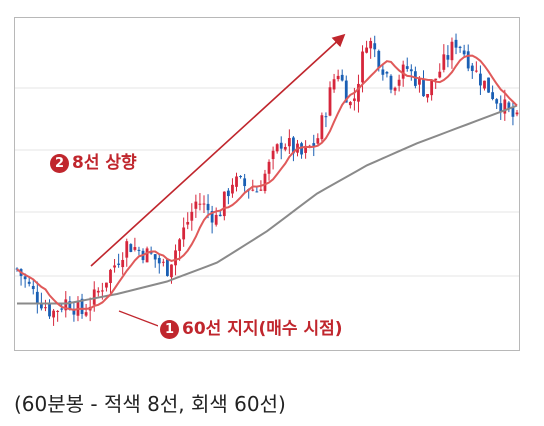 This screenshot has width=544, height=426. What do you see at coordinates (59, 163) in the screenshot?
I see `annotation-number-2: 2` at bounding box center [59, 163].